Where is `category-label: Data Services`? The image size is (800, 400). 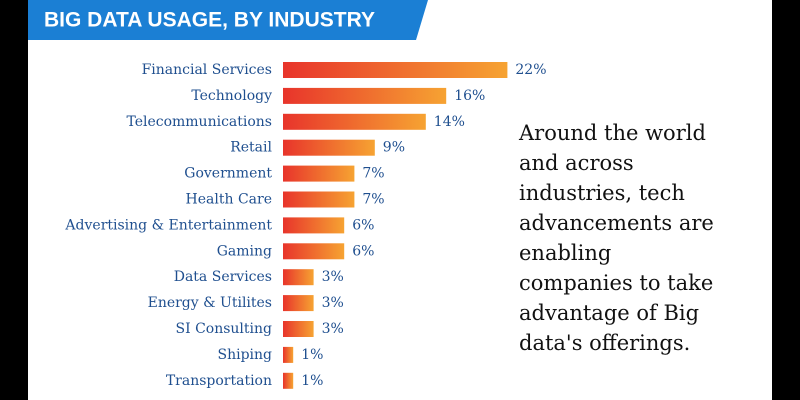
category-label: Data Services is located at coordinates (223, 277).